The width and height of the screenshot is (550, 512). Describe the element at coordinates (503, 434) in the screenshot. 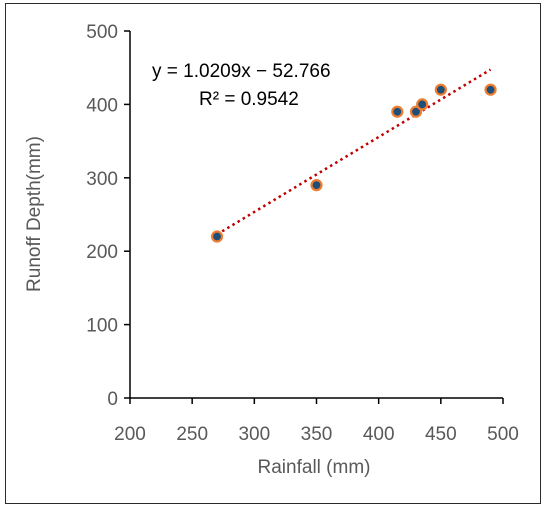

I see `x-tick-label: 500` at that location.